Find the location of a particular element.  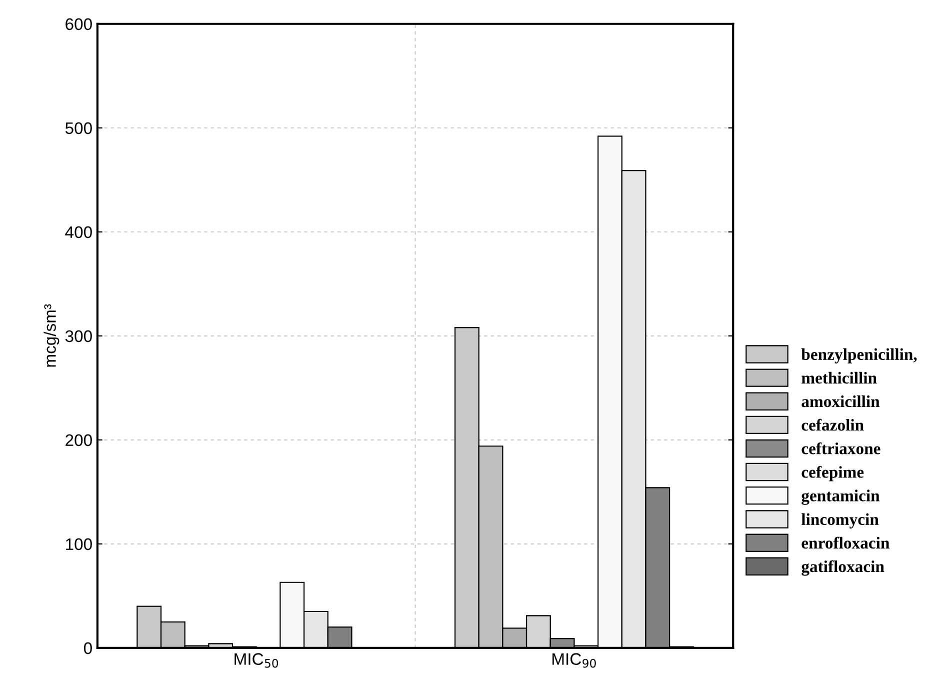

y-tick-label: 400 is located at coordinates (78, 232).